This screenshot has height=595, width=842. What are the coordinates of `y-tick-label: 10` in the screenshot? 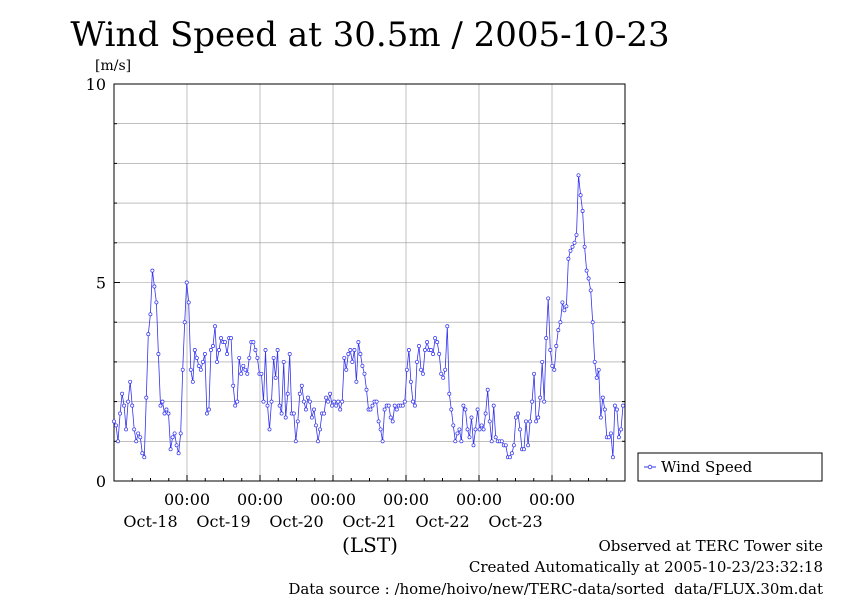 It's located at (96, 84).